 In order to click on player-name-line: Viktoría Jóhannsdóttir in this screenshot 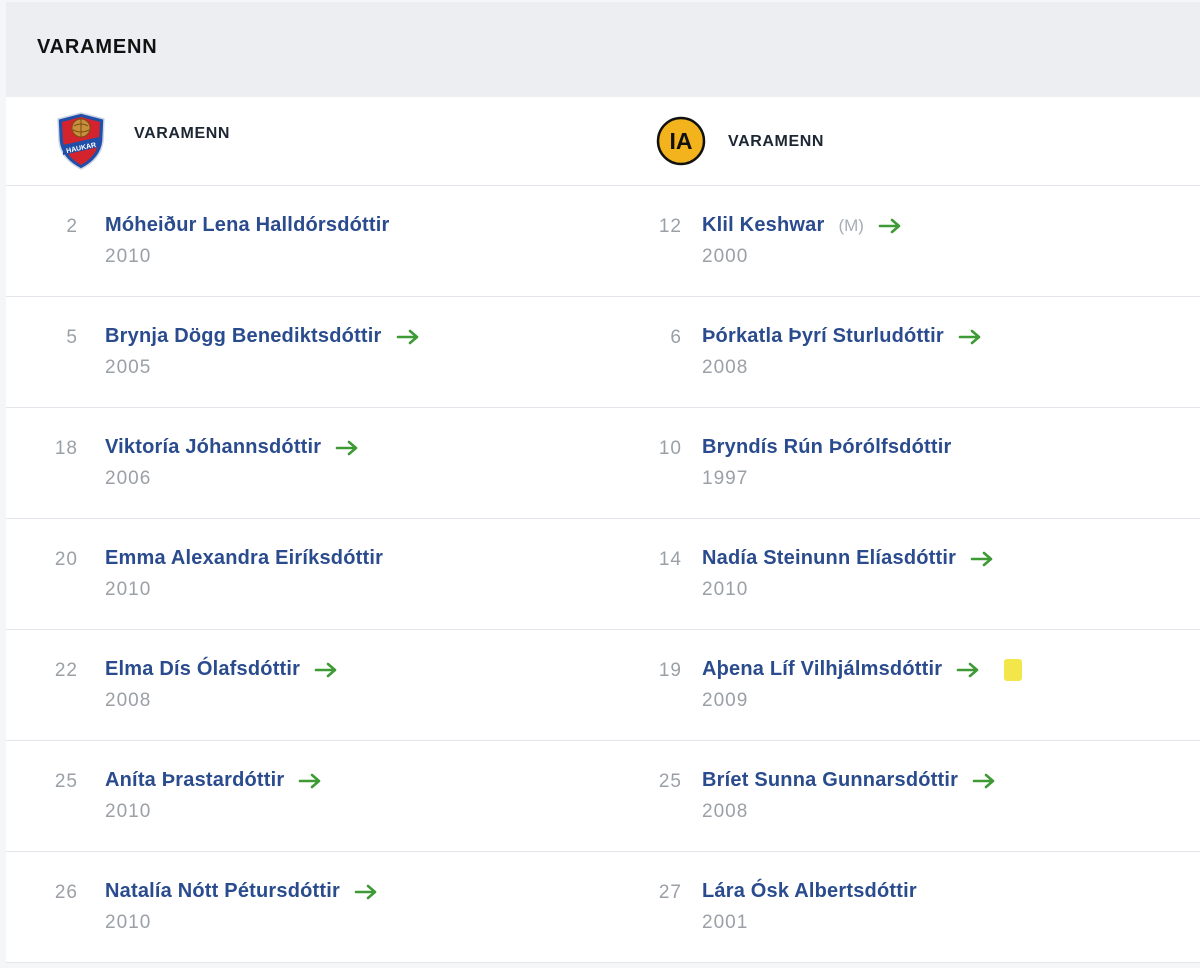, I will do `click(233, 447)`.